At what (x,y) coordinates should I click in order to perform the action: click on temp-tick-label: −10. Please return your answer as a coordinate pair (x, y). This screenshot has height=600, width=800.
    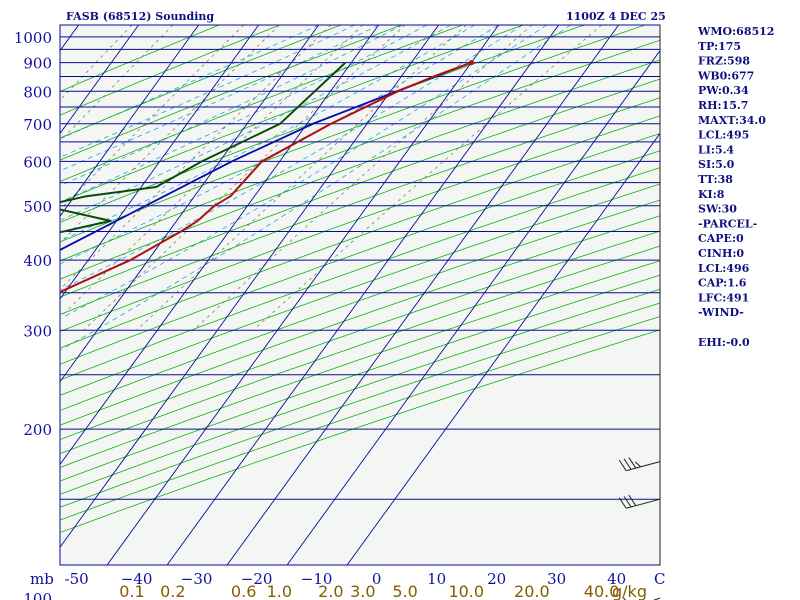
    Looking at the image, I should click on (317, 579).